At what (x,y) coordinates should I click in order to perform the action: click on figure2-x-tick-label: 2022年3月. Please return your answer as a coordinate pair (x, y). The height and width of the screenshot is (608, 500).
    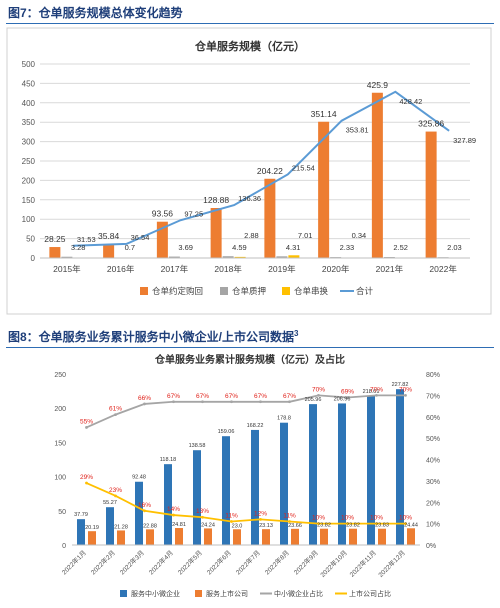
    Looking at the image, I should click on (132, 562).